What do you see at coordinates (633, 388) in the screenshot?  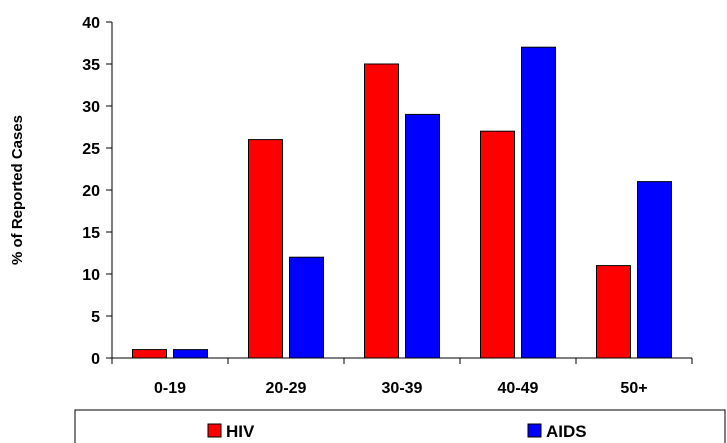 I see `x-tick-label: 50+` at bounding box center [633, 388].